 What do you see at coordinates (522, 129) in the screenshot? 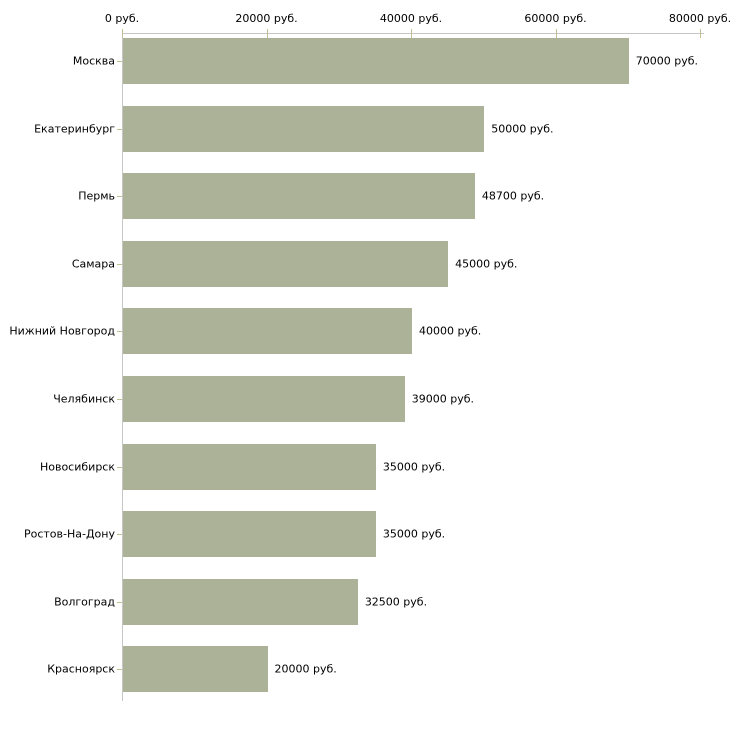
I see `bar-value-label: 50000 руб.` at bounding box center [522, 129].